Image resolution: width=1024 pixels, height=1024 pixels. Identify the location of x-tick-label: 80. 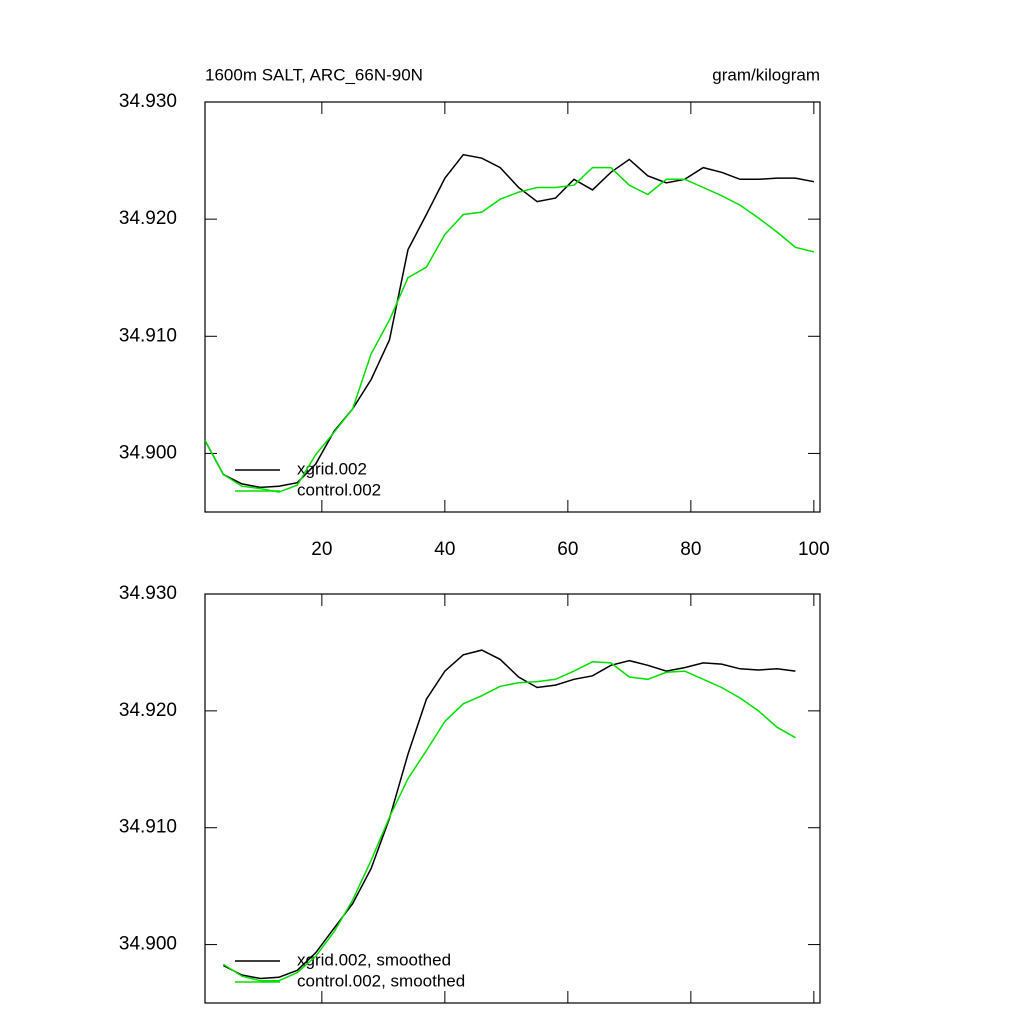
(690, 549).